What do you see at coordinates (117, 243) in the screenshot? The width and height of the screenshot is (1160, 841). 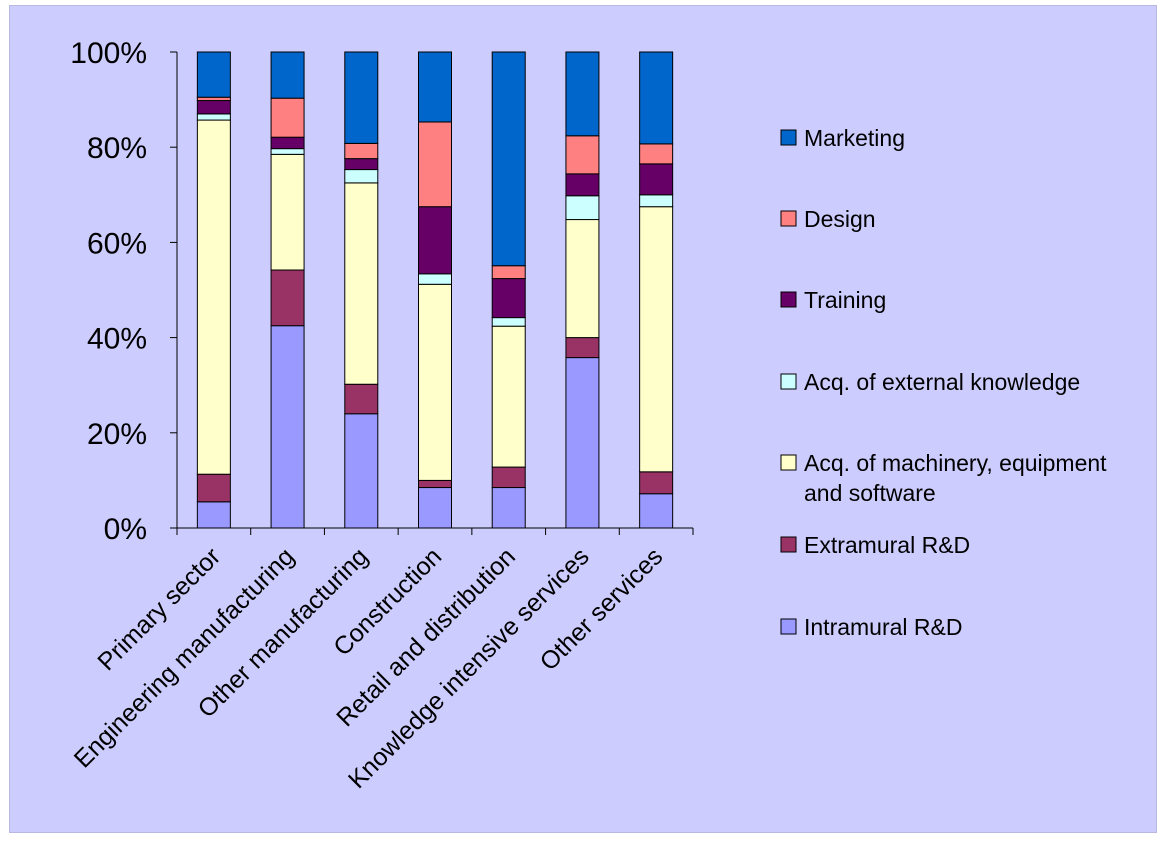 I see `y-tick-label: 60%` at bounding box center [117, 243].